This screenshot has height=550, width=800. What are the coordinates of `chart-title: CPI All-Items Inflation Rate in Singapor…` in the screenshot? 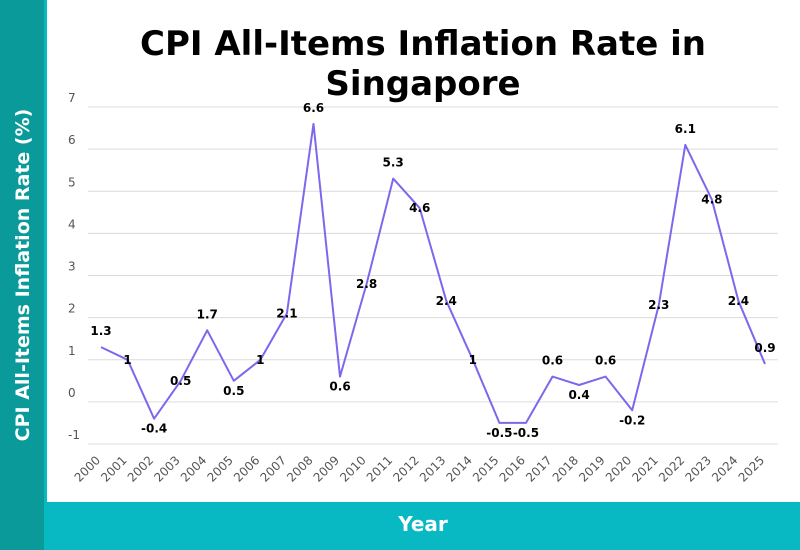 It's located at (423, 64).